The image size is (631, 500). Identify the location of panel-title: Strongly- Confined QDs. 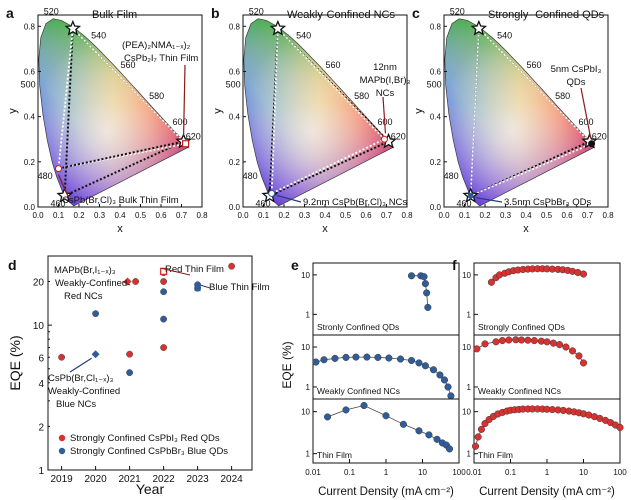
(546, 15).